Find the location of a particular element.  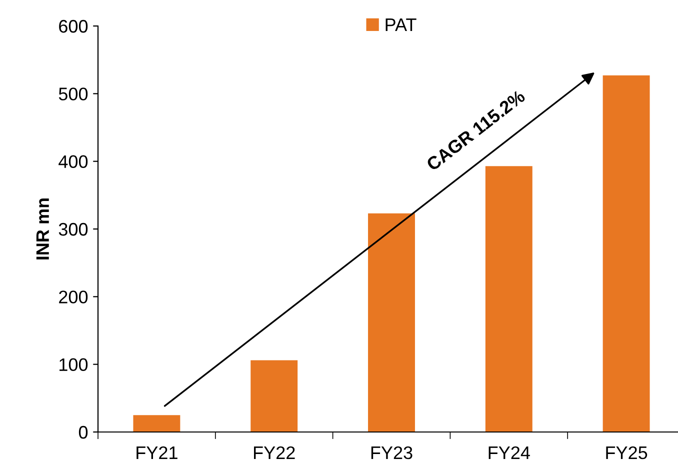

y-axis-title: INR mn is located at coordinates (42, 229).